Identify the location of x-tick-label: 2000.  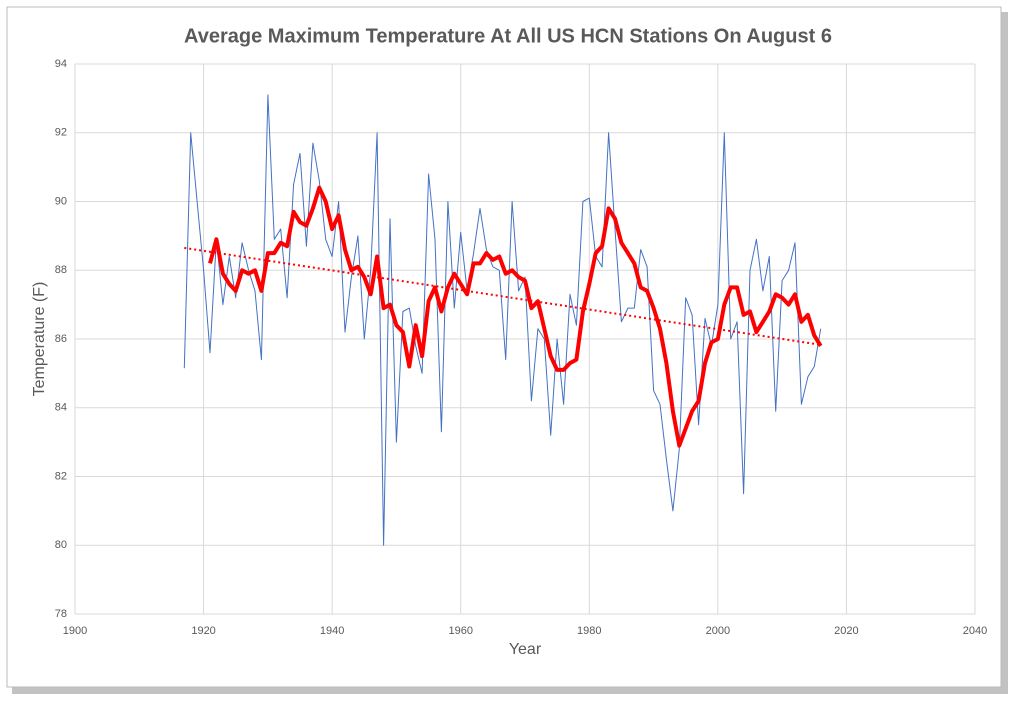
(718, 631).